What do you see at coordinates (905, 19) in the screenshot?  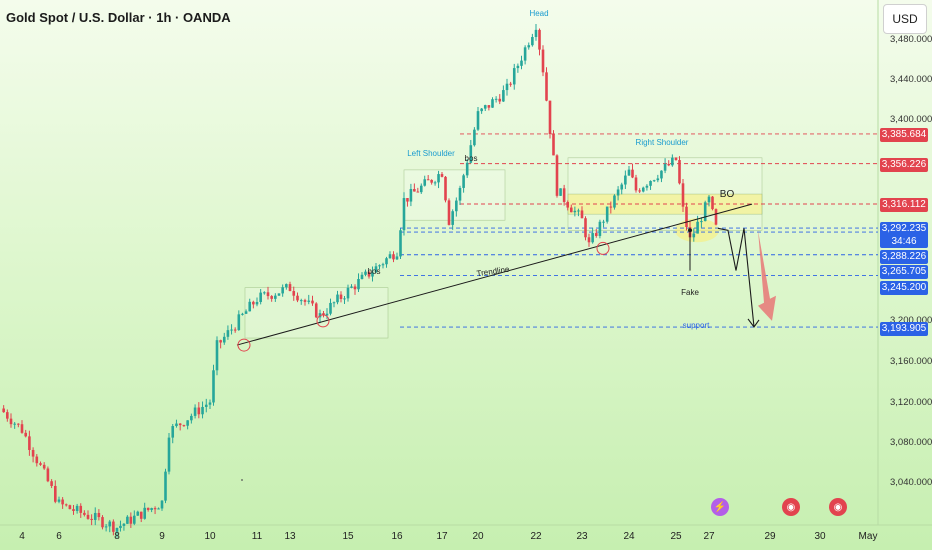 I see `currency-button: USD` at bounding box center [905, 19].